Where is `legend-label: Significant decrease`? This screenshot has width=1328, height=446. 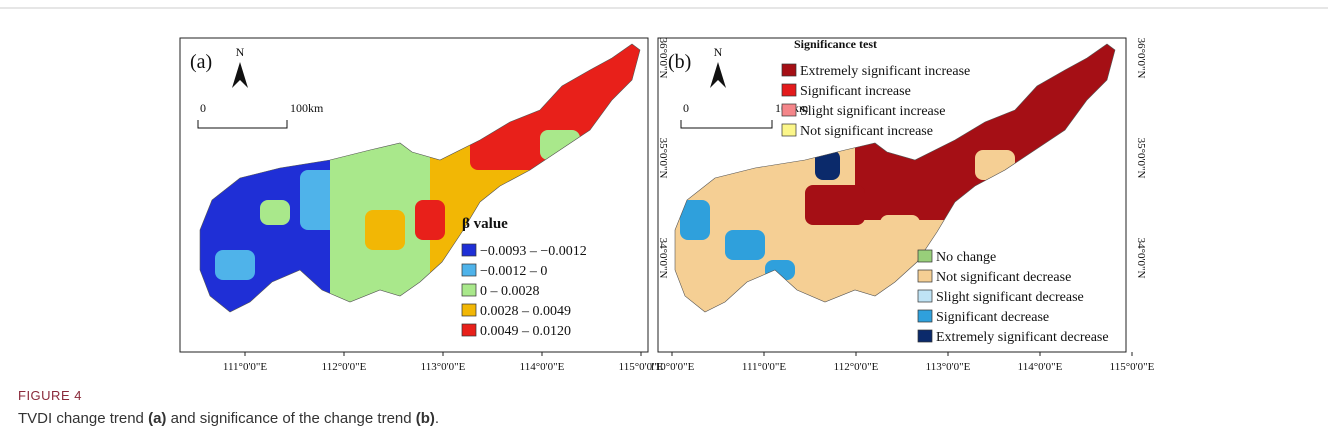 legend-label: Significant decrease is located at coordinates (992, 317).